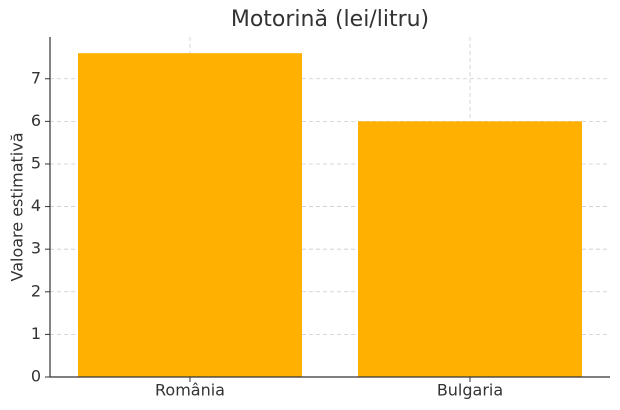 The image size is (620, 410). What do you see at coordinates (36, 77) in the screenshot?
I see `y-tick-label: 7` at bounding box center [36, 77].